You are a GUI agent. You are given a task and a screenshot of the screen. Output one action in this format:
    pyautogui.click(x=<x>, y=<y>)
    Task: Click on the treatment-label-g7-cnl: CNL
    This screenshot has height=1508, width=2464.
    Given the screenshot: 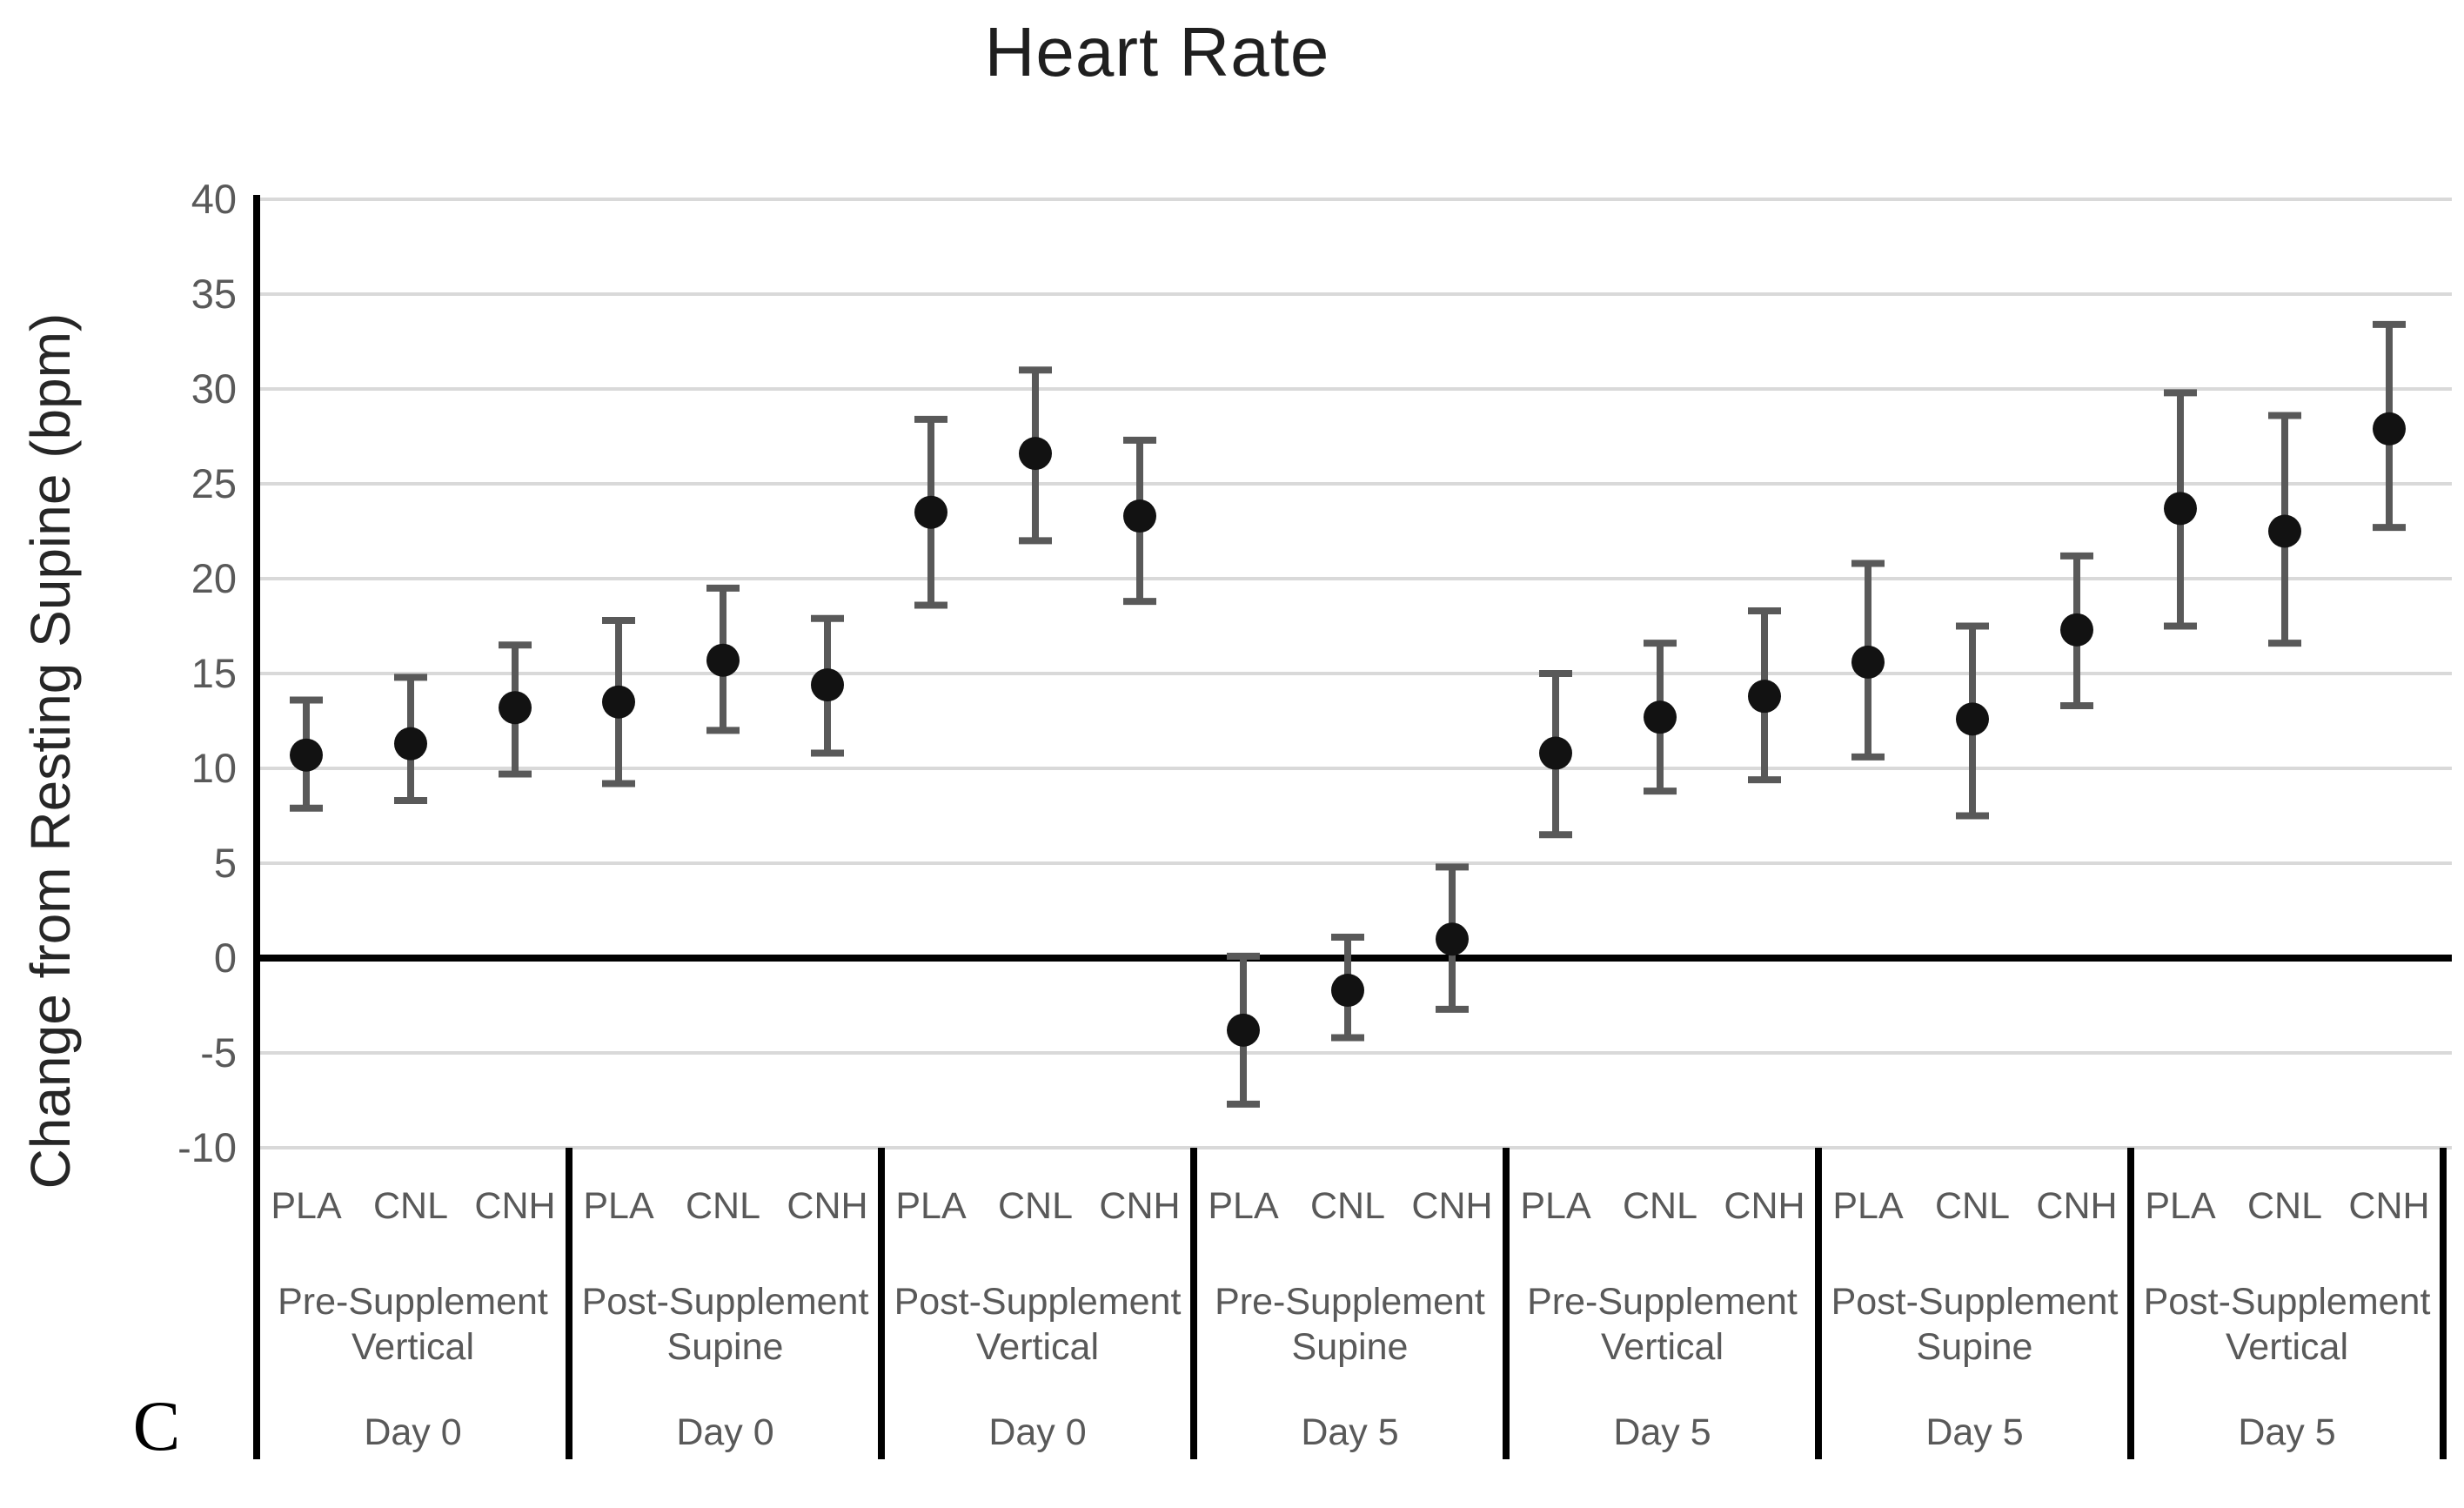 What is the action you would take?
    pyautogui.click(x=2284, y=1206)
    